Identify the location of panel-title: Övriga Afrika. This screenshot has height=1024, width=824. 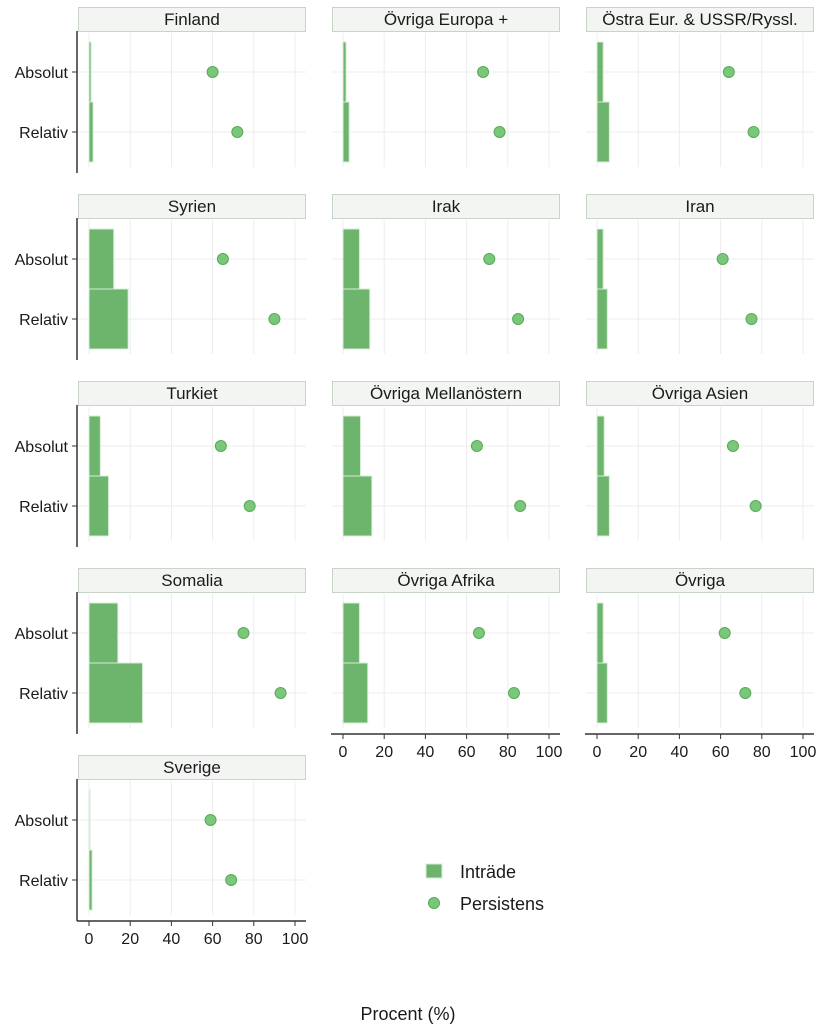
(446, 580).